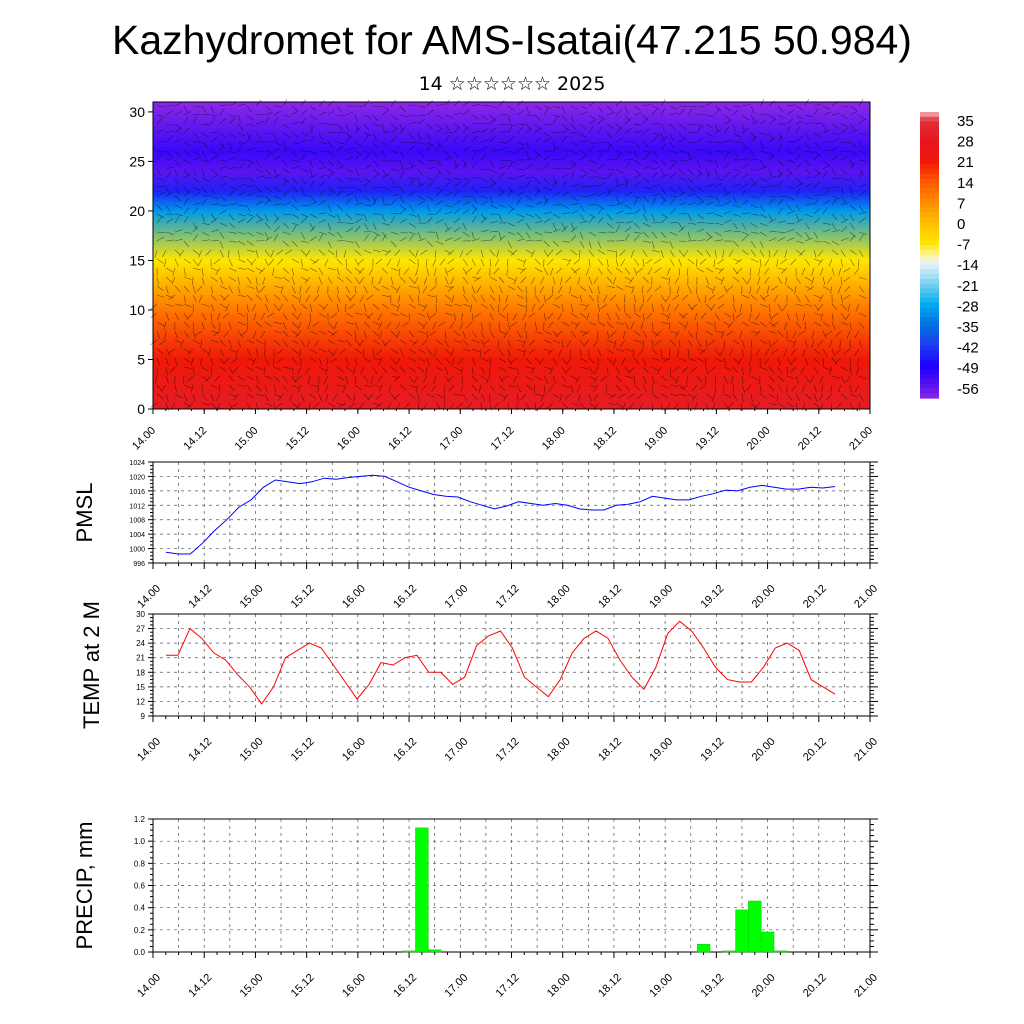  Describe the element at coordinates (140, 930) in the screenshot. I see `y-tick-label: 0.2` at that location.